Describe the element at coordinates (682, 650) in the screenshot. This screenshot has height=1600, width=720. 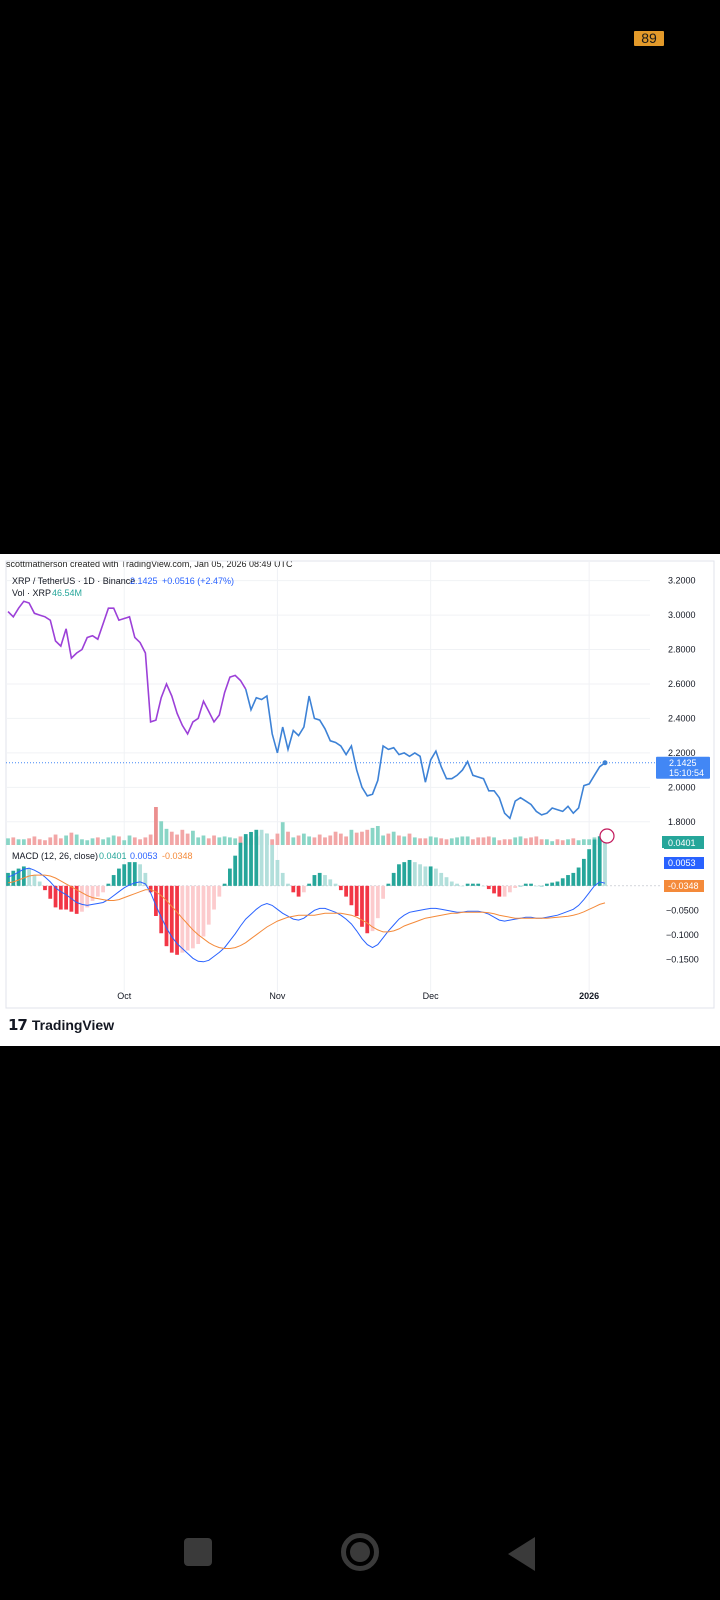
I see `price-tick-label: 2.8000` at that location.